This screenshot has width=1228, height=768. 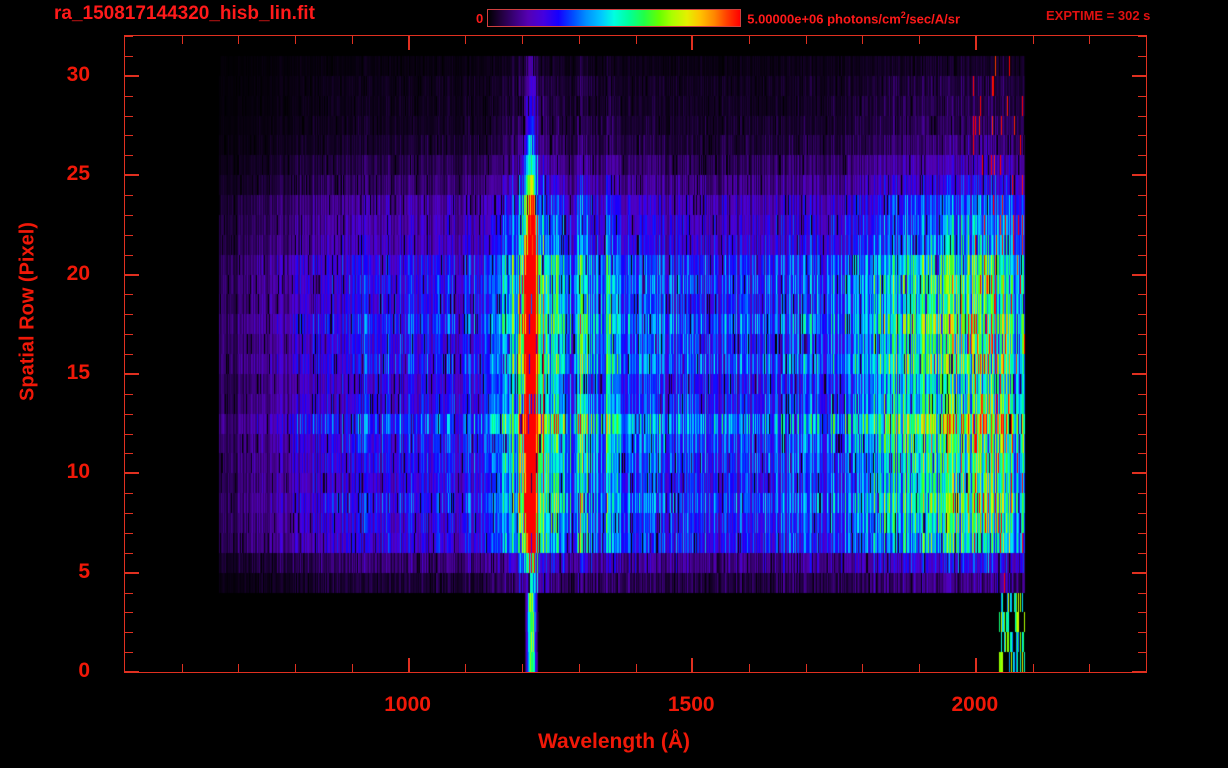 What do you see at coordinates (614, 741) in the screenshot?
I see `x-axis-title: Wavelength (Å)` at bounding box center [614, 741].